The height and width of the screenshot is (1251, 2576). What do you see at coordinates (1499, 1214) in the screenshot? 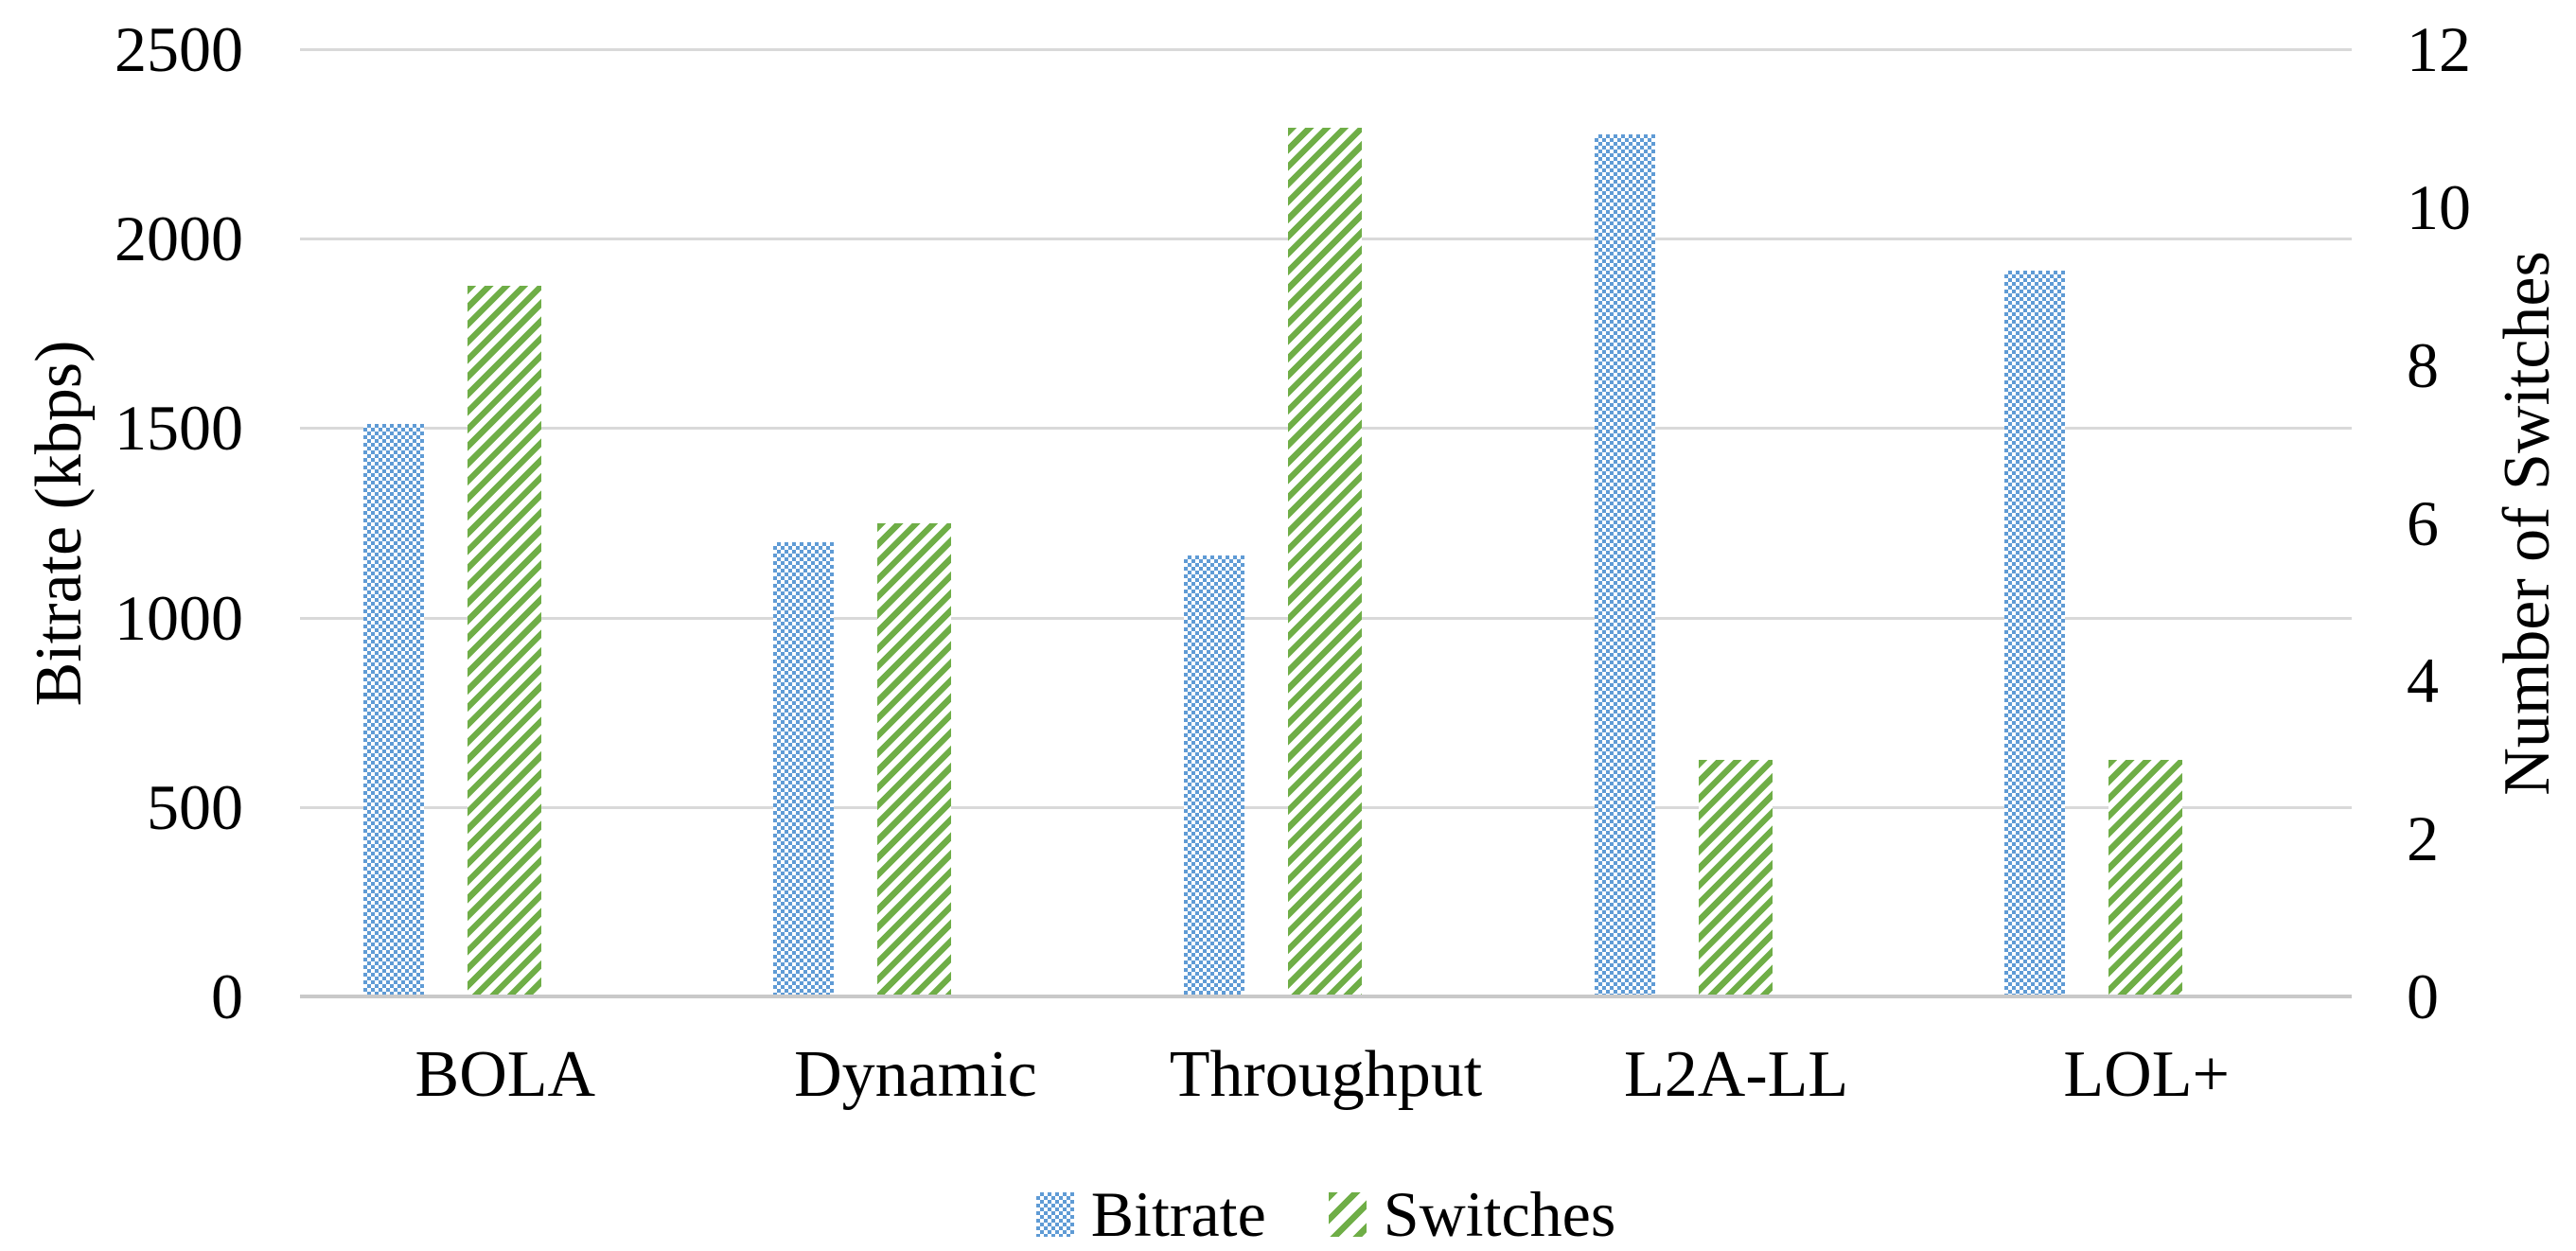
I see `legend-label: Switches` at bounding box center [1499, 1214].